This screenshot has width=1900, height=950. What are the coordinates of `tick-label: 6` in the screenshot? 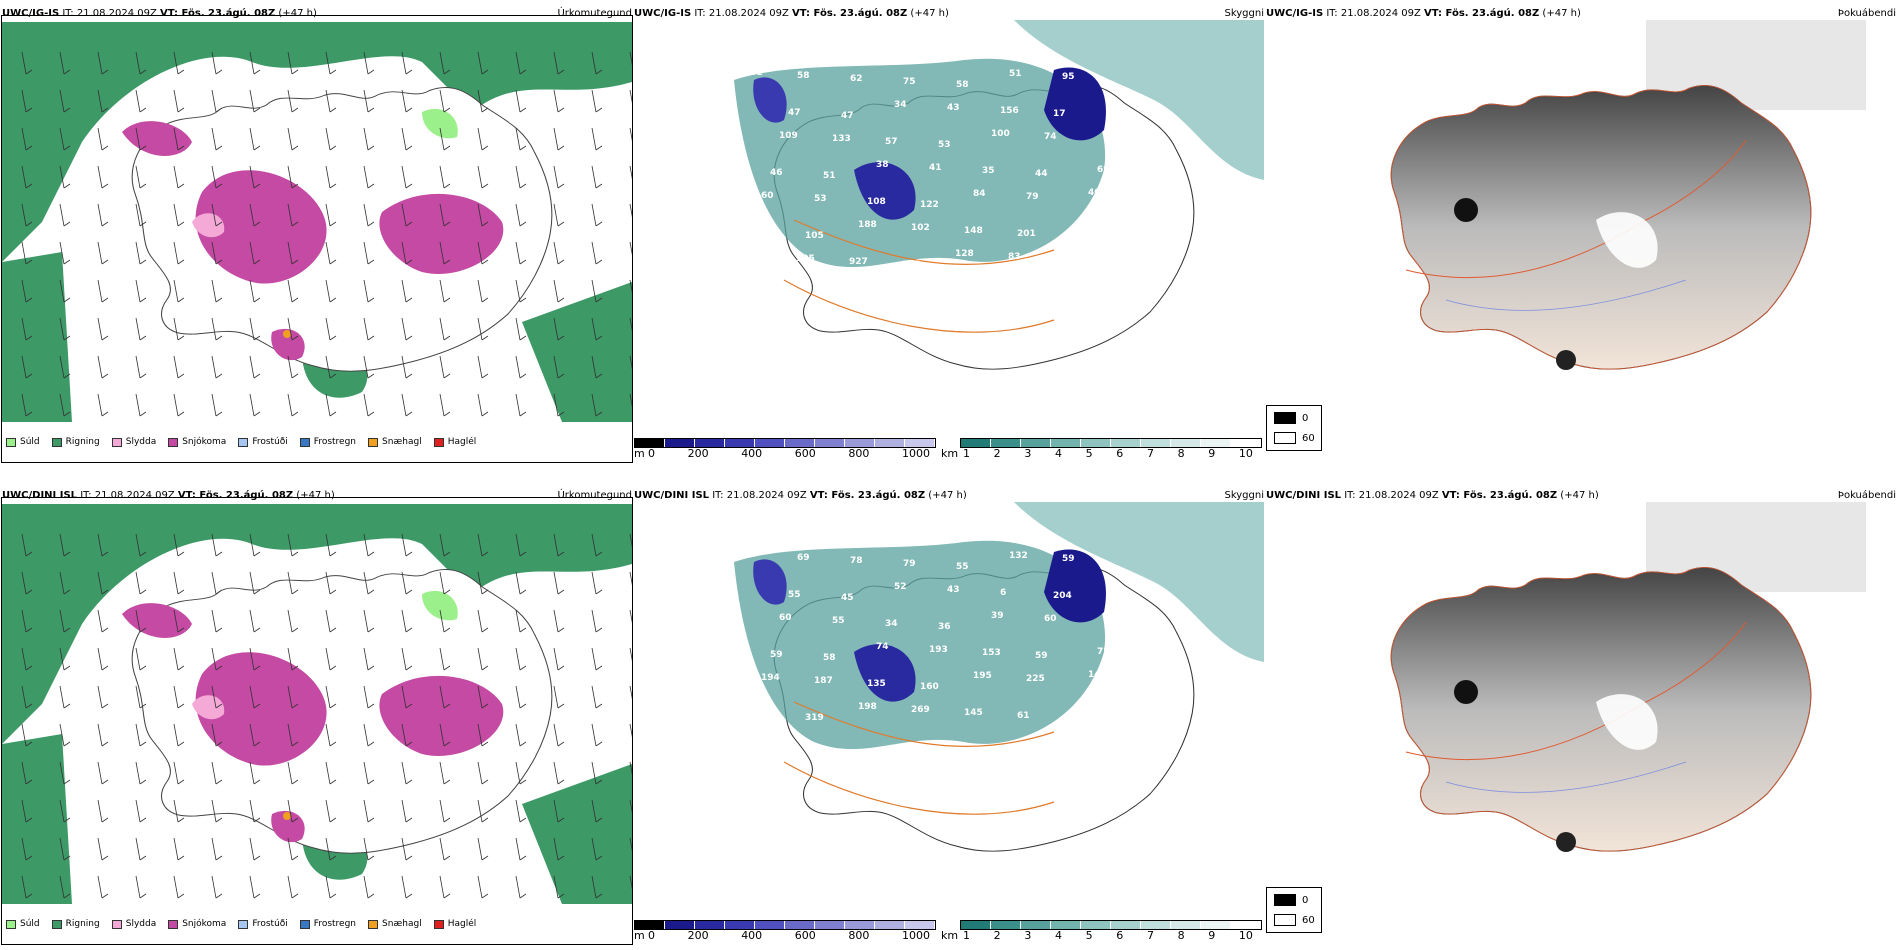 It's located at (1120, 453).